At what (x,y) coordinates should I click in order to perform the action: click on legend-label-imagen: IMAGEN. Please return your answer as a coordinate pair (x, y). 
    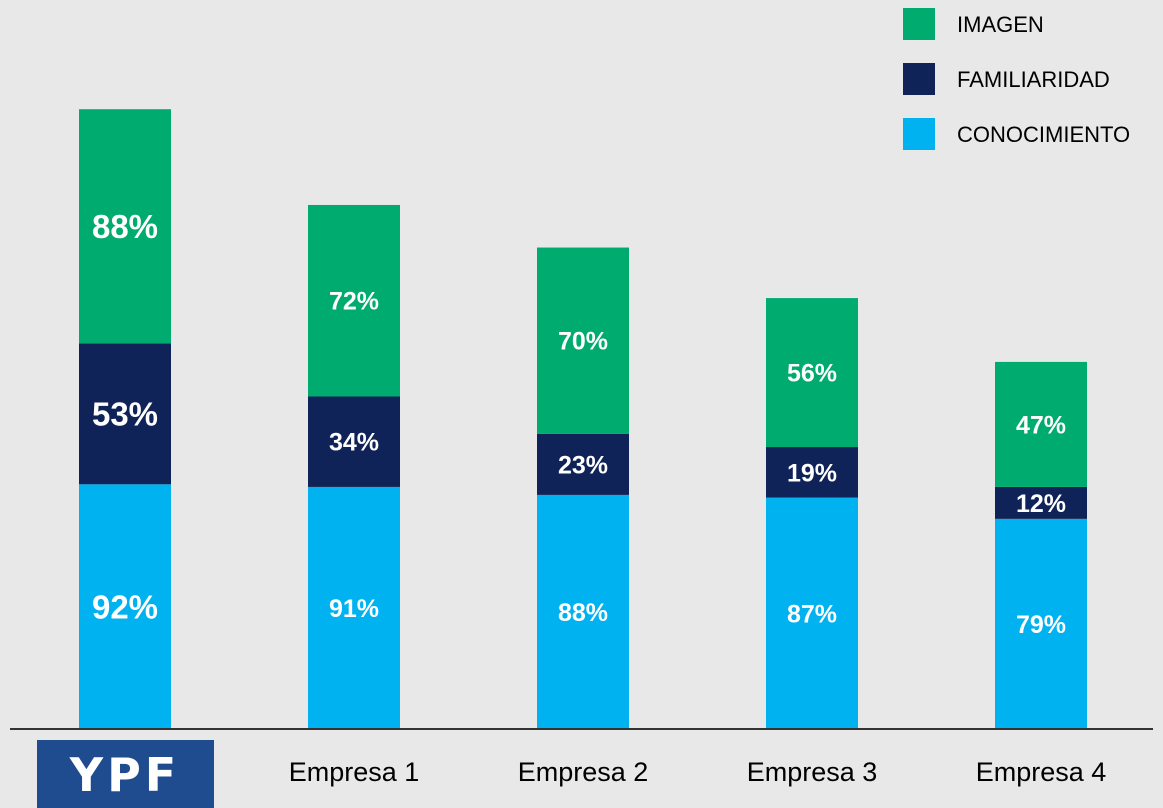
    Looking at the image, I should click on (1000, 24).